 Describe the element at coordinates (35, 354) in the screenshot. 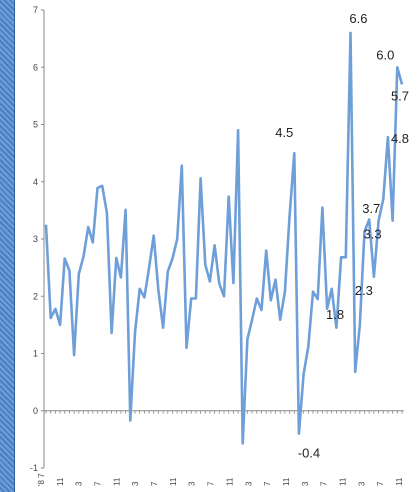

I see `y-tick-label: 1` at that location.